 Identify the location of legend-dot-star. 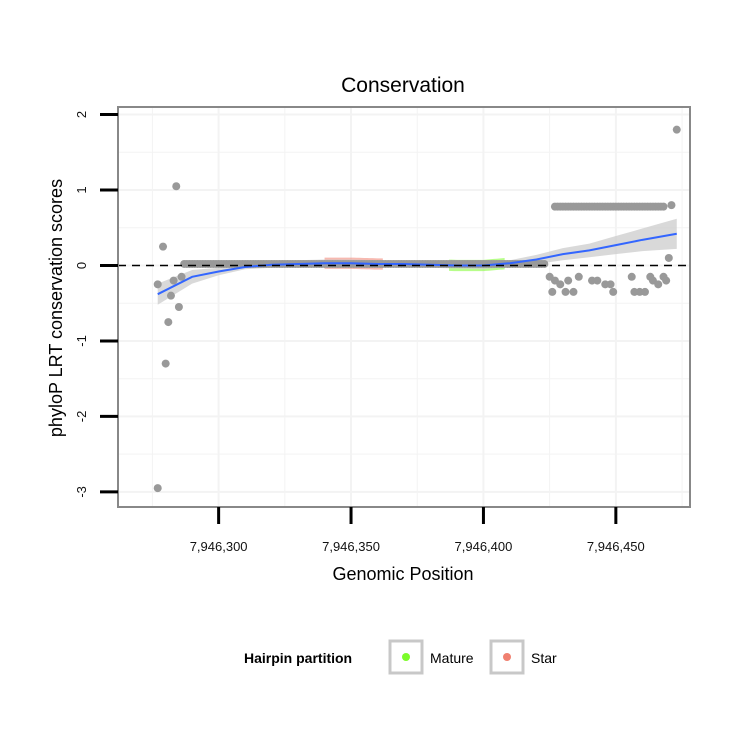
(507, 657).